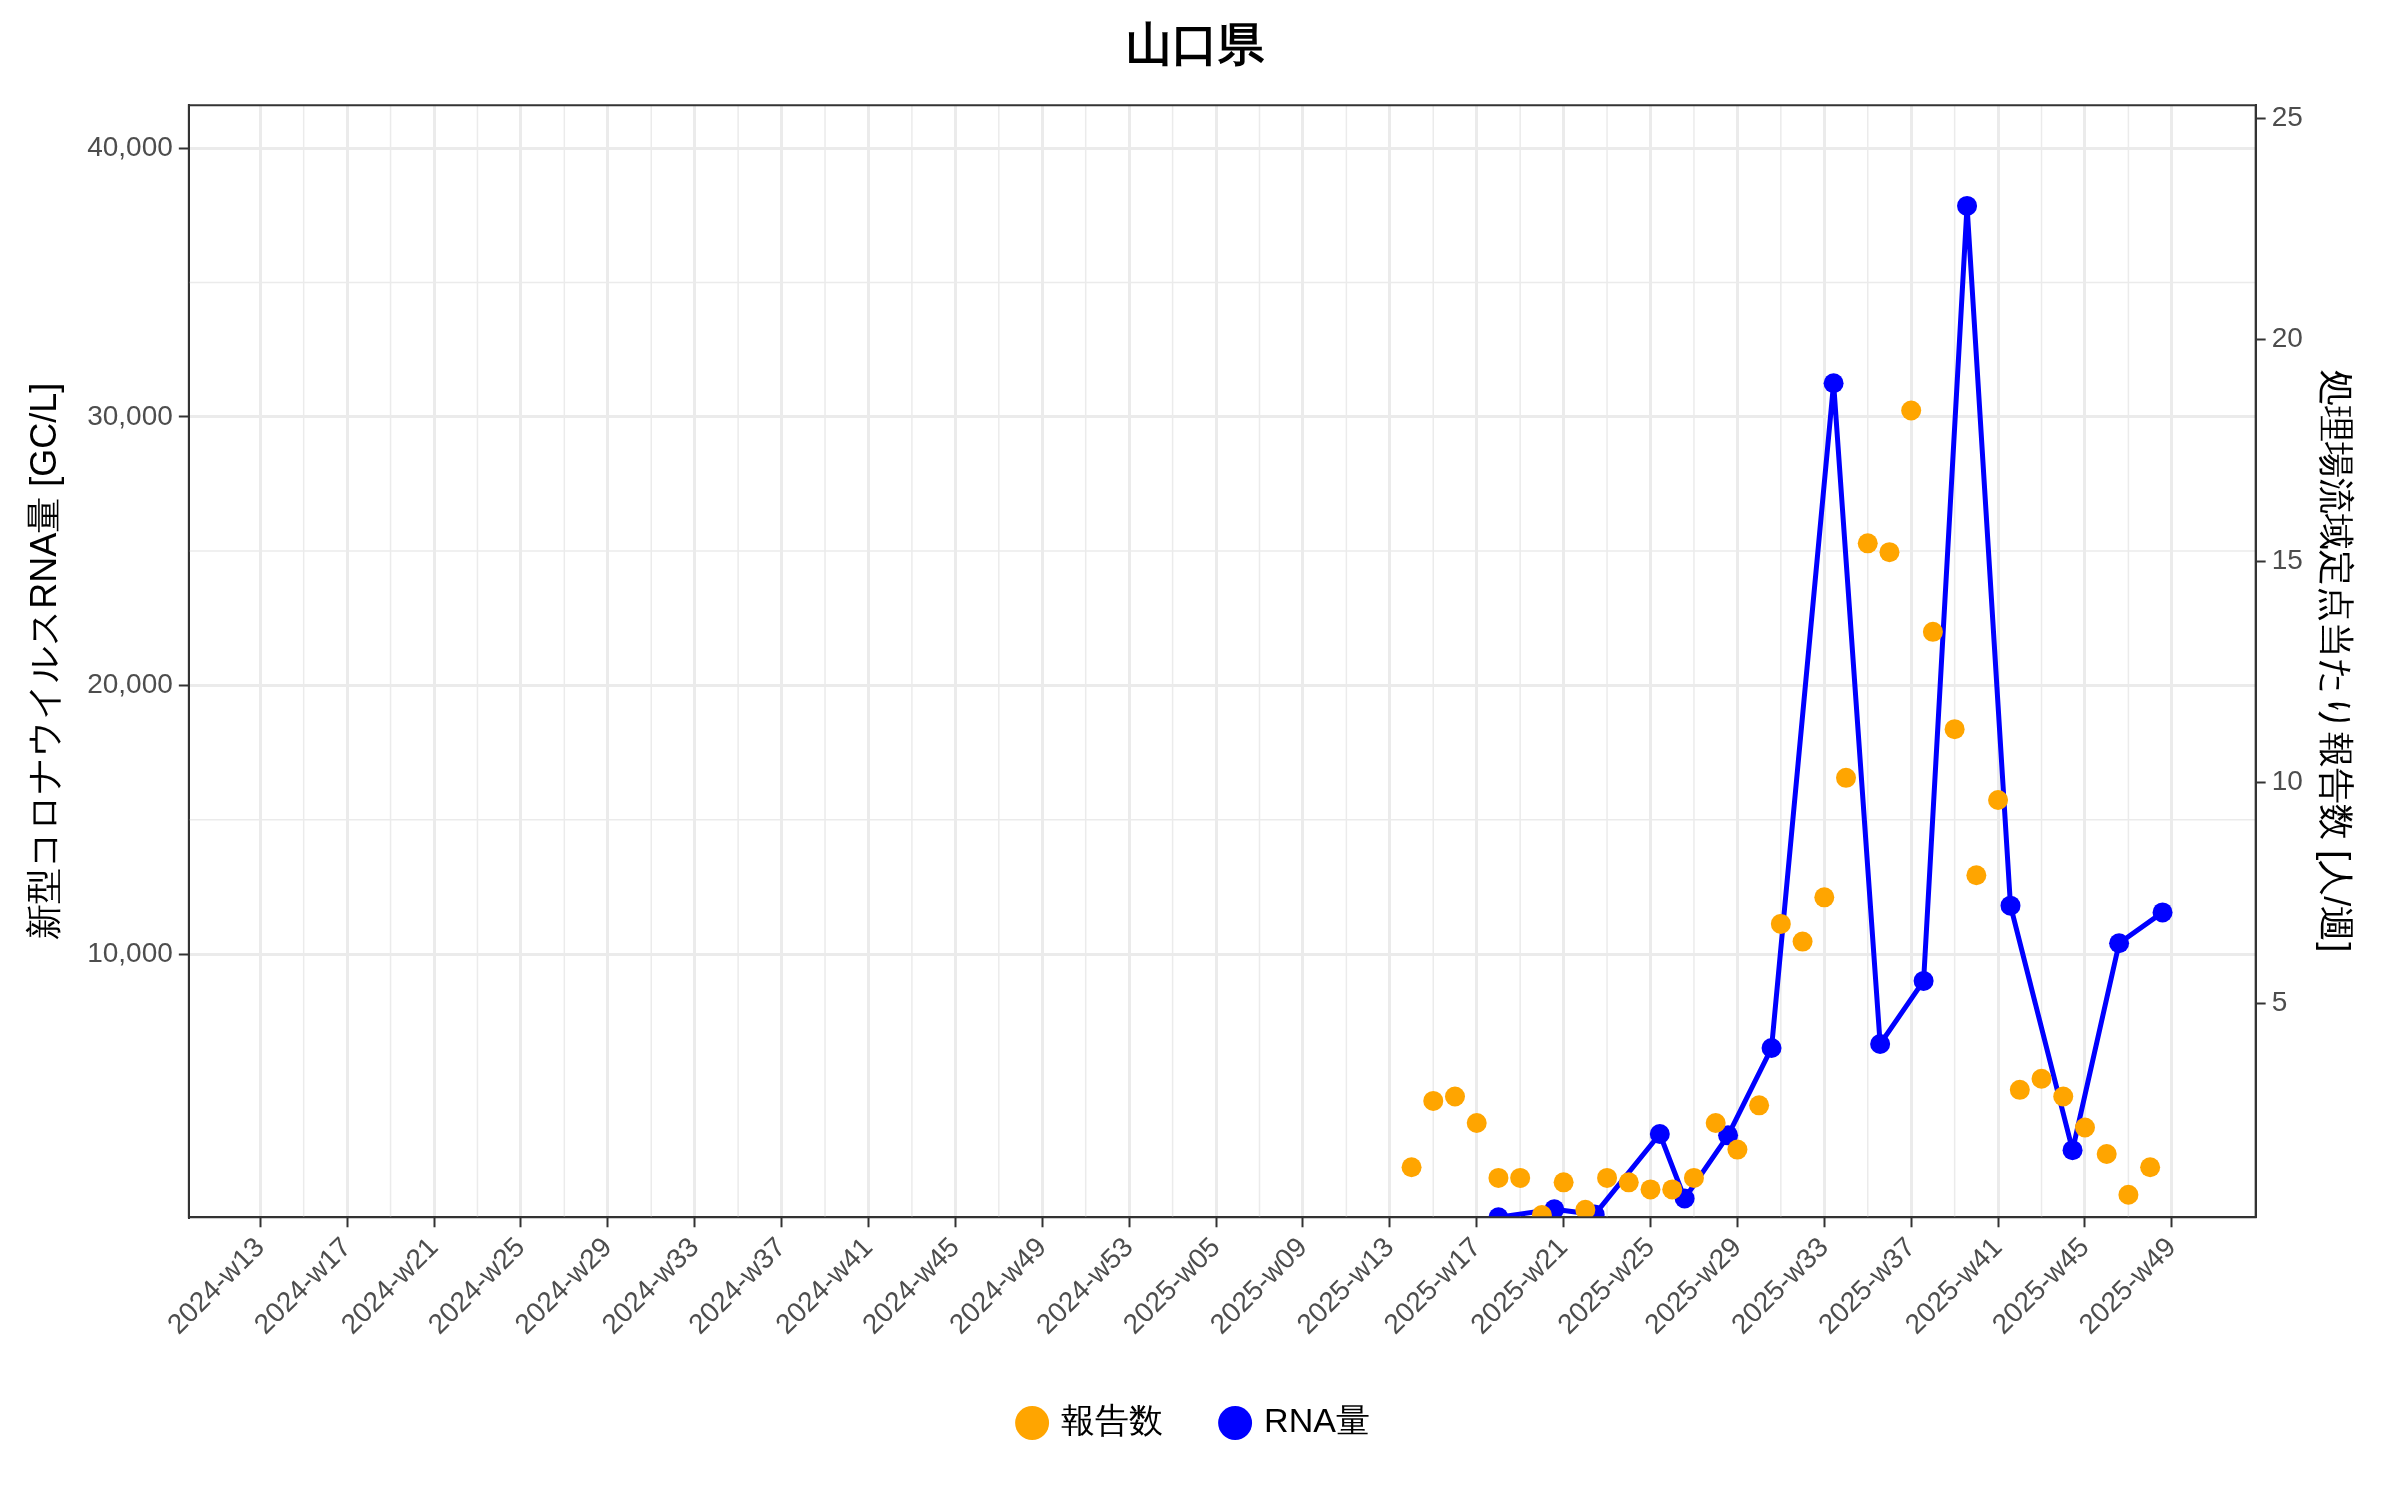 The image size is (2400, 1500). Describe the element at coordinates (130, 415) in the screenshot. I see `y-tick-label: 30,000` at that location.